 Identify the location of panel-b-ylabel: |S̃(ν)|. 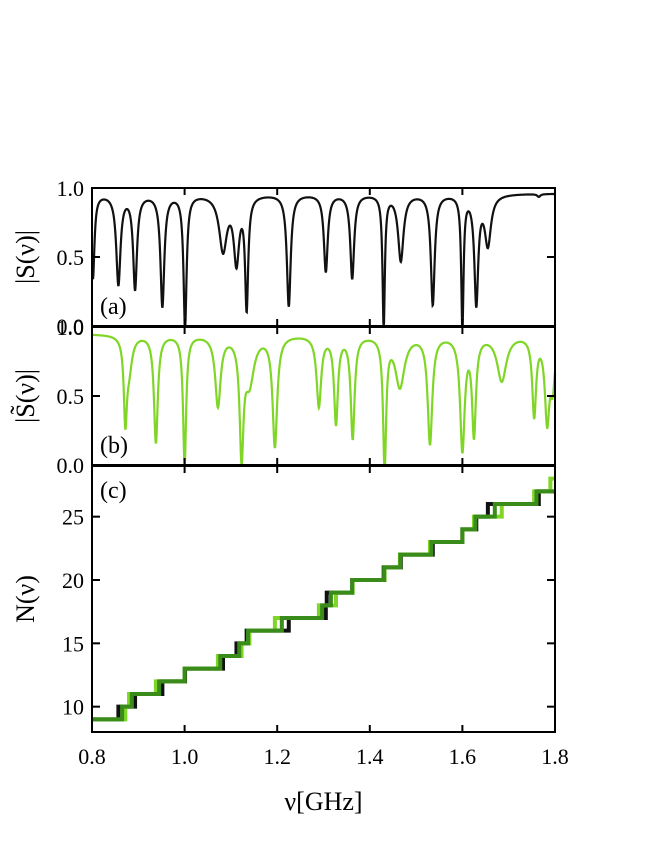
(25, 396).